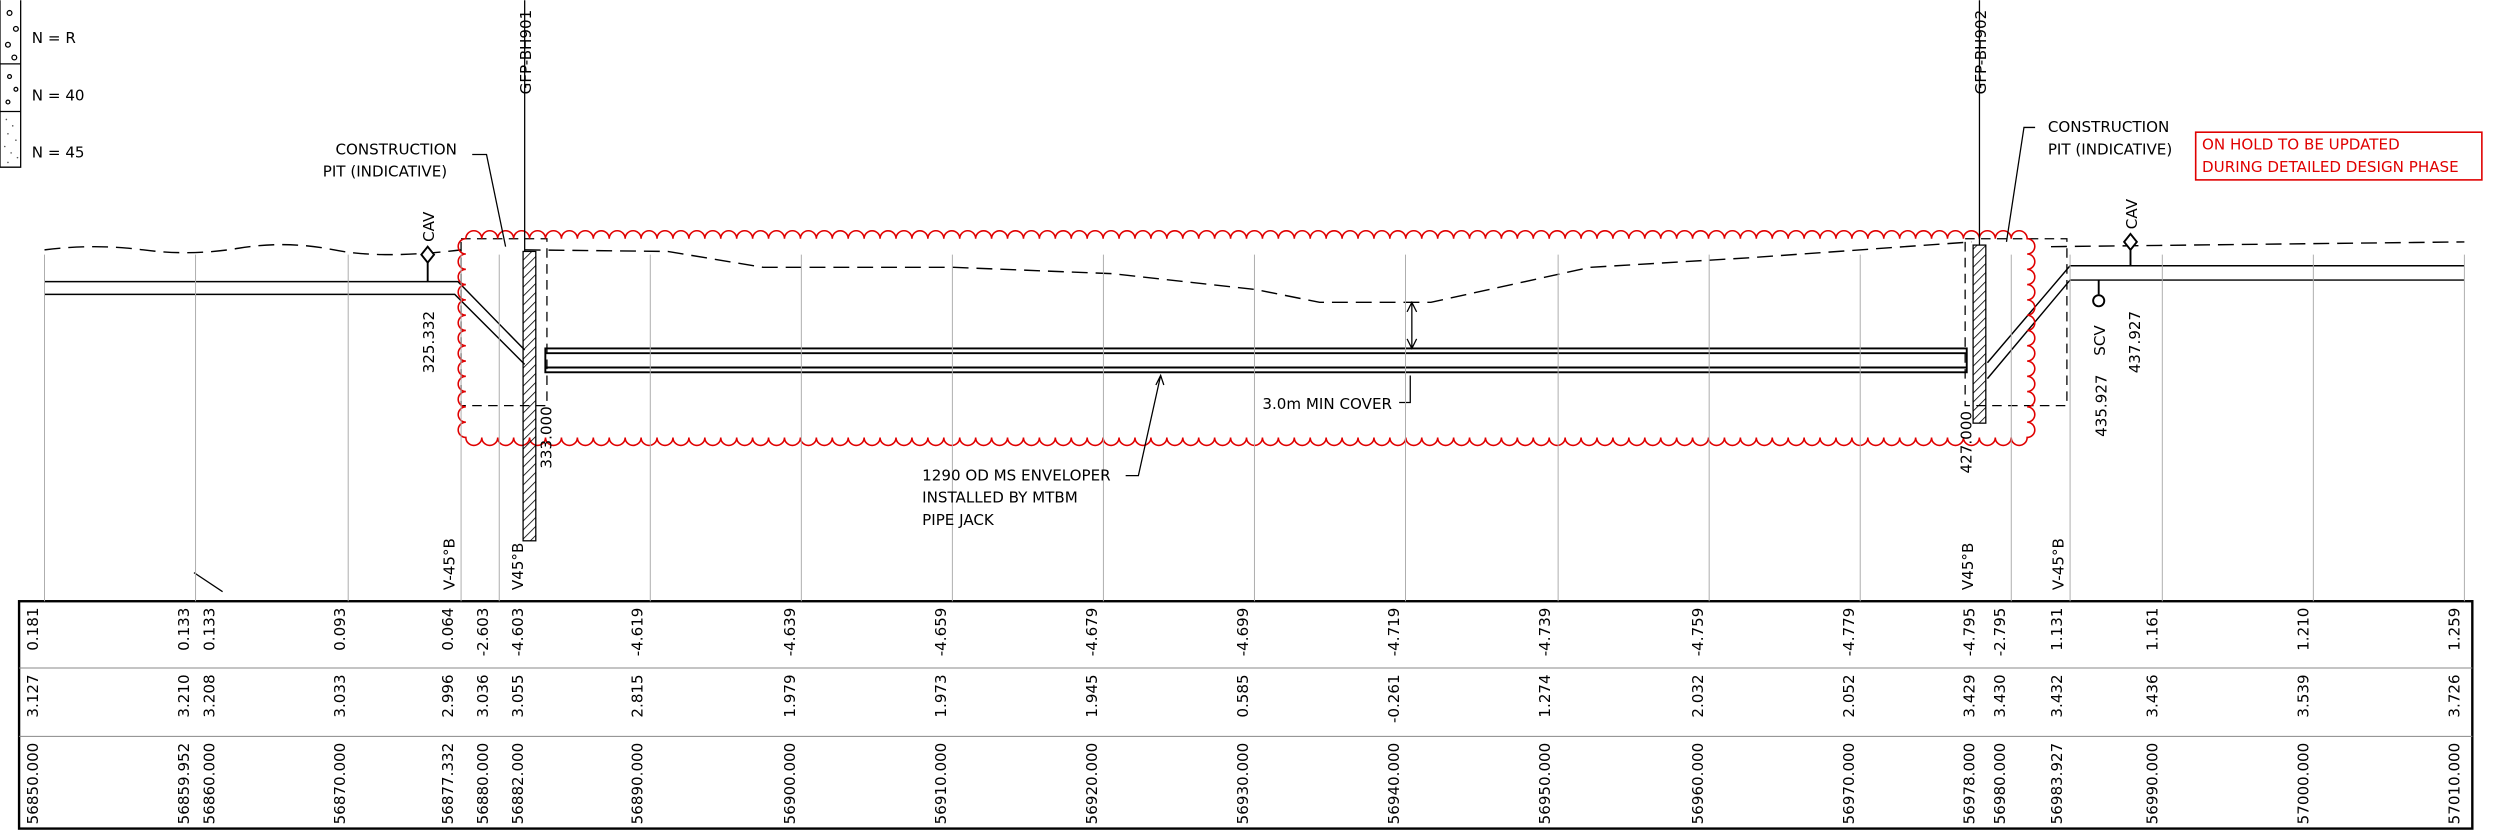  I want to click on valve-symbol, so click(1279, 270).